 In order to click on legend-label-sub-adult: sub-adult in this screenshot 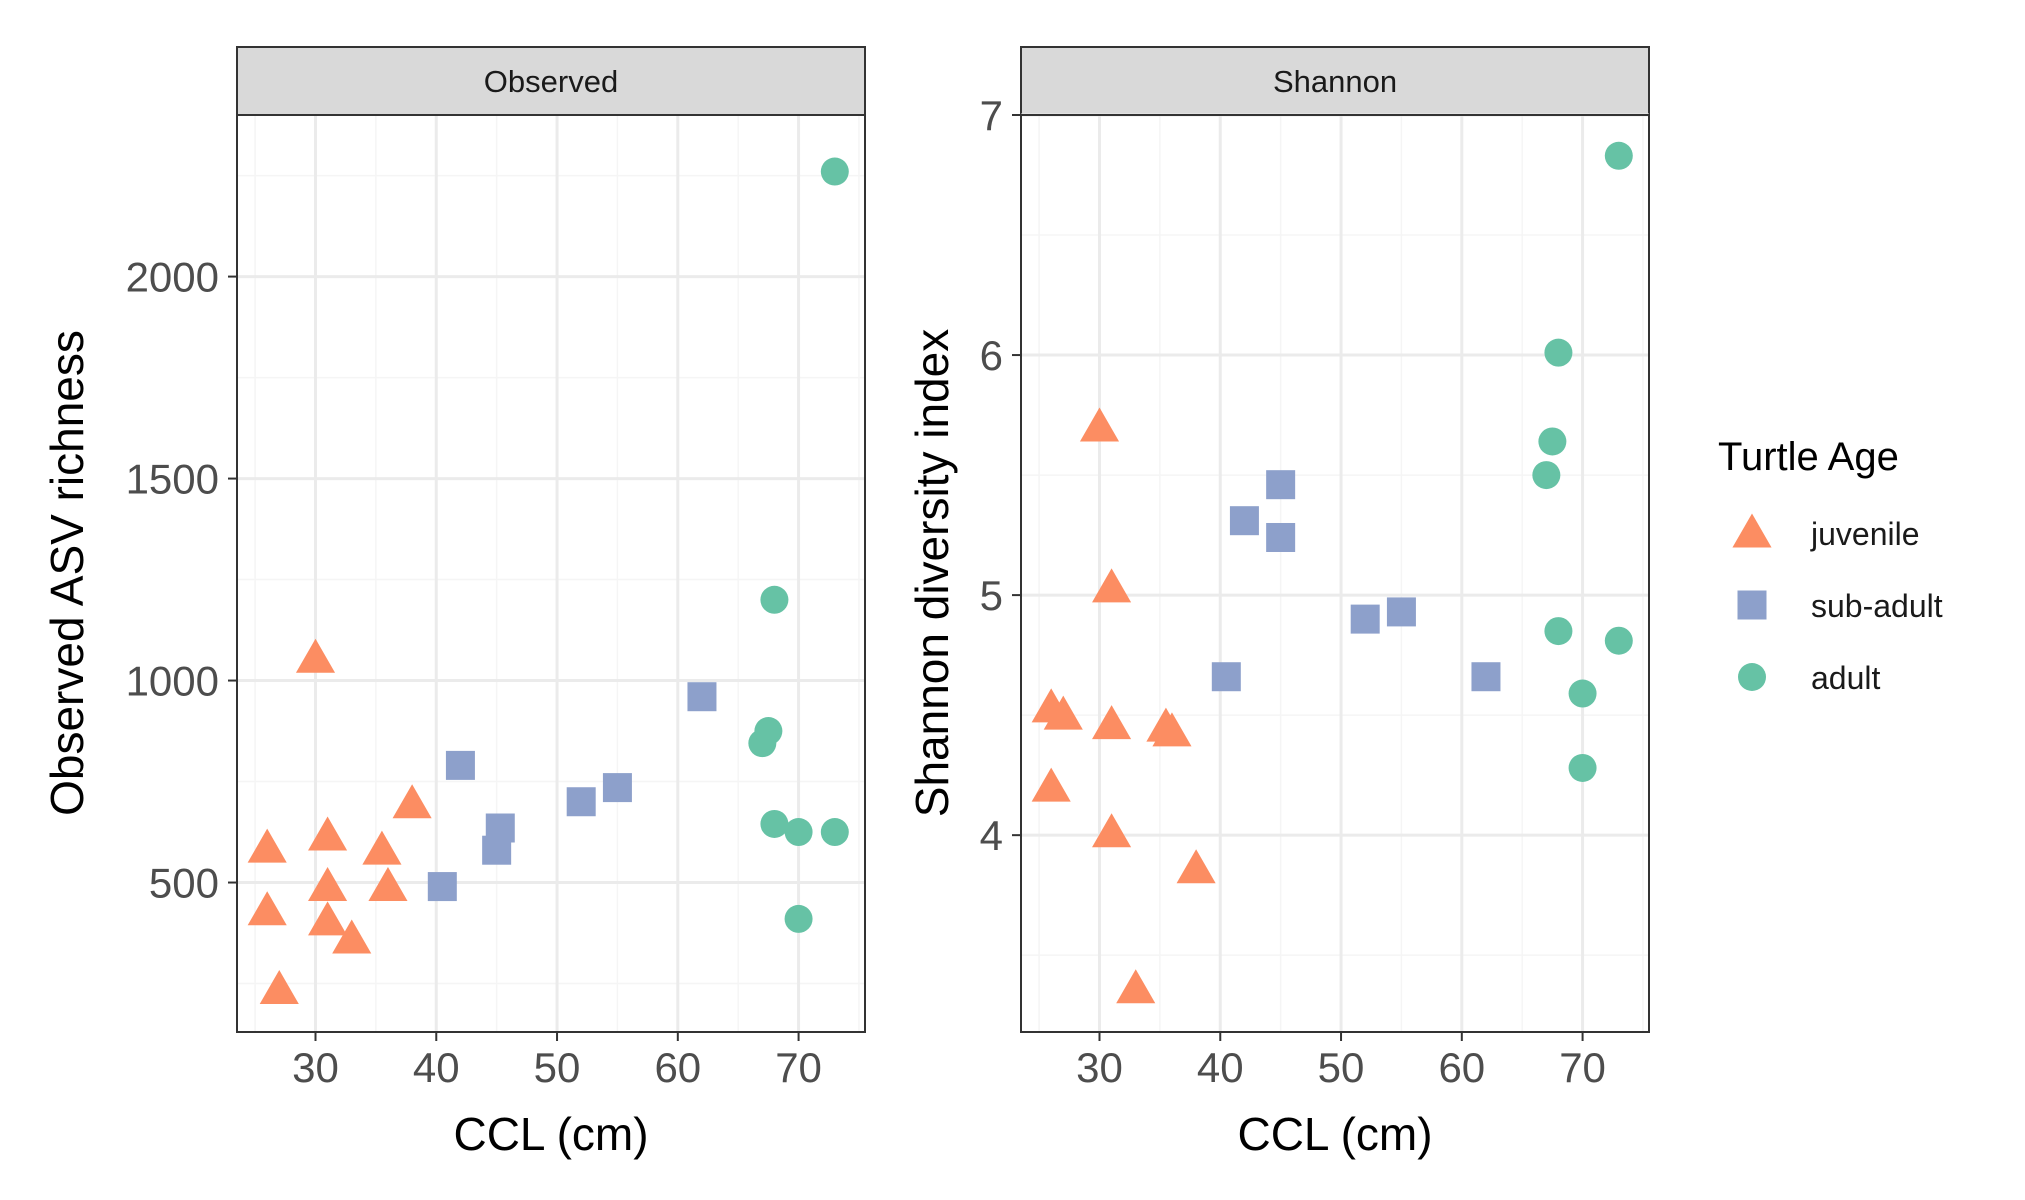, I will do `click(1877, 606)`.